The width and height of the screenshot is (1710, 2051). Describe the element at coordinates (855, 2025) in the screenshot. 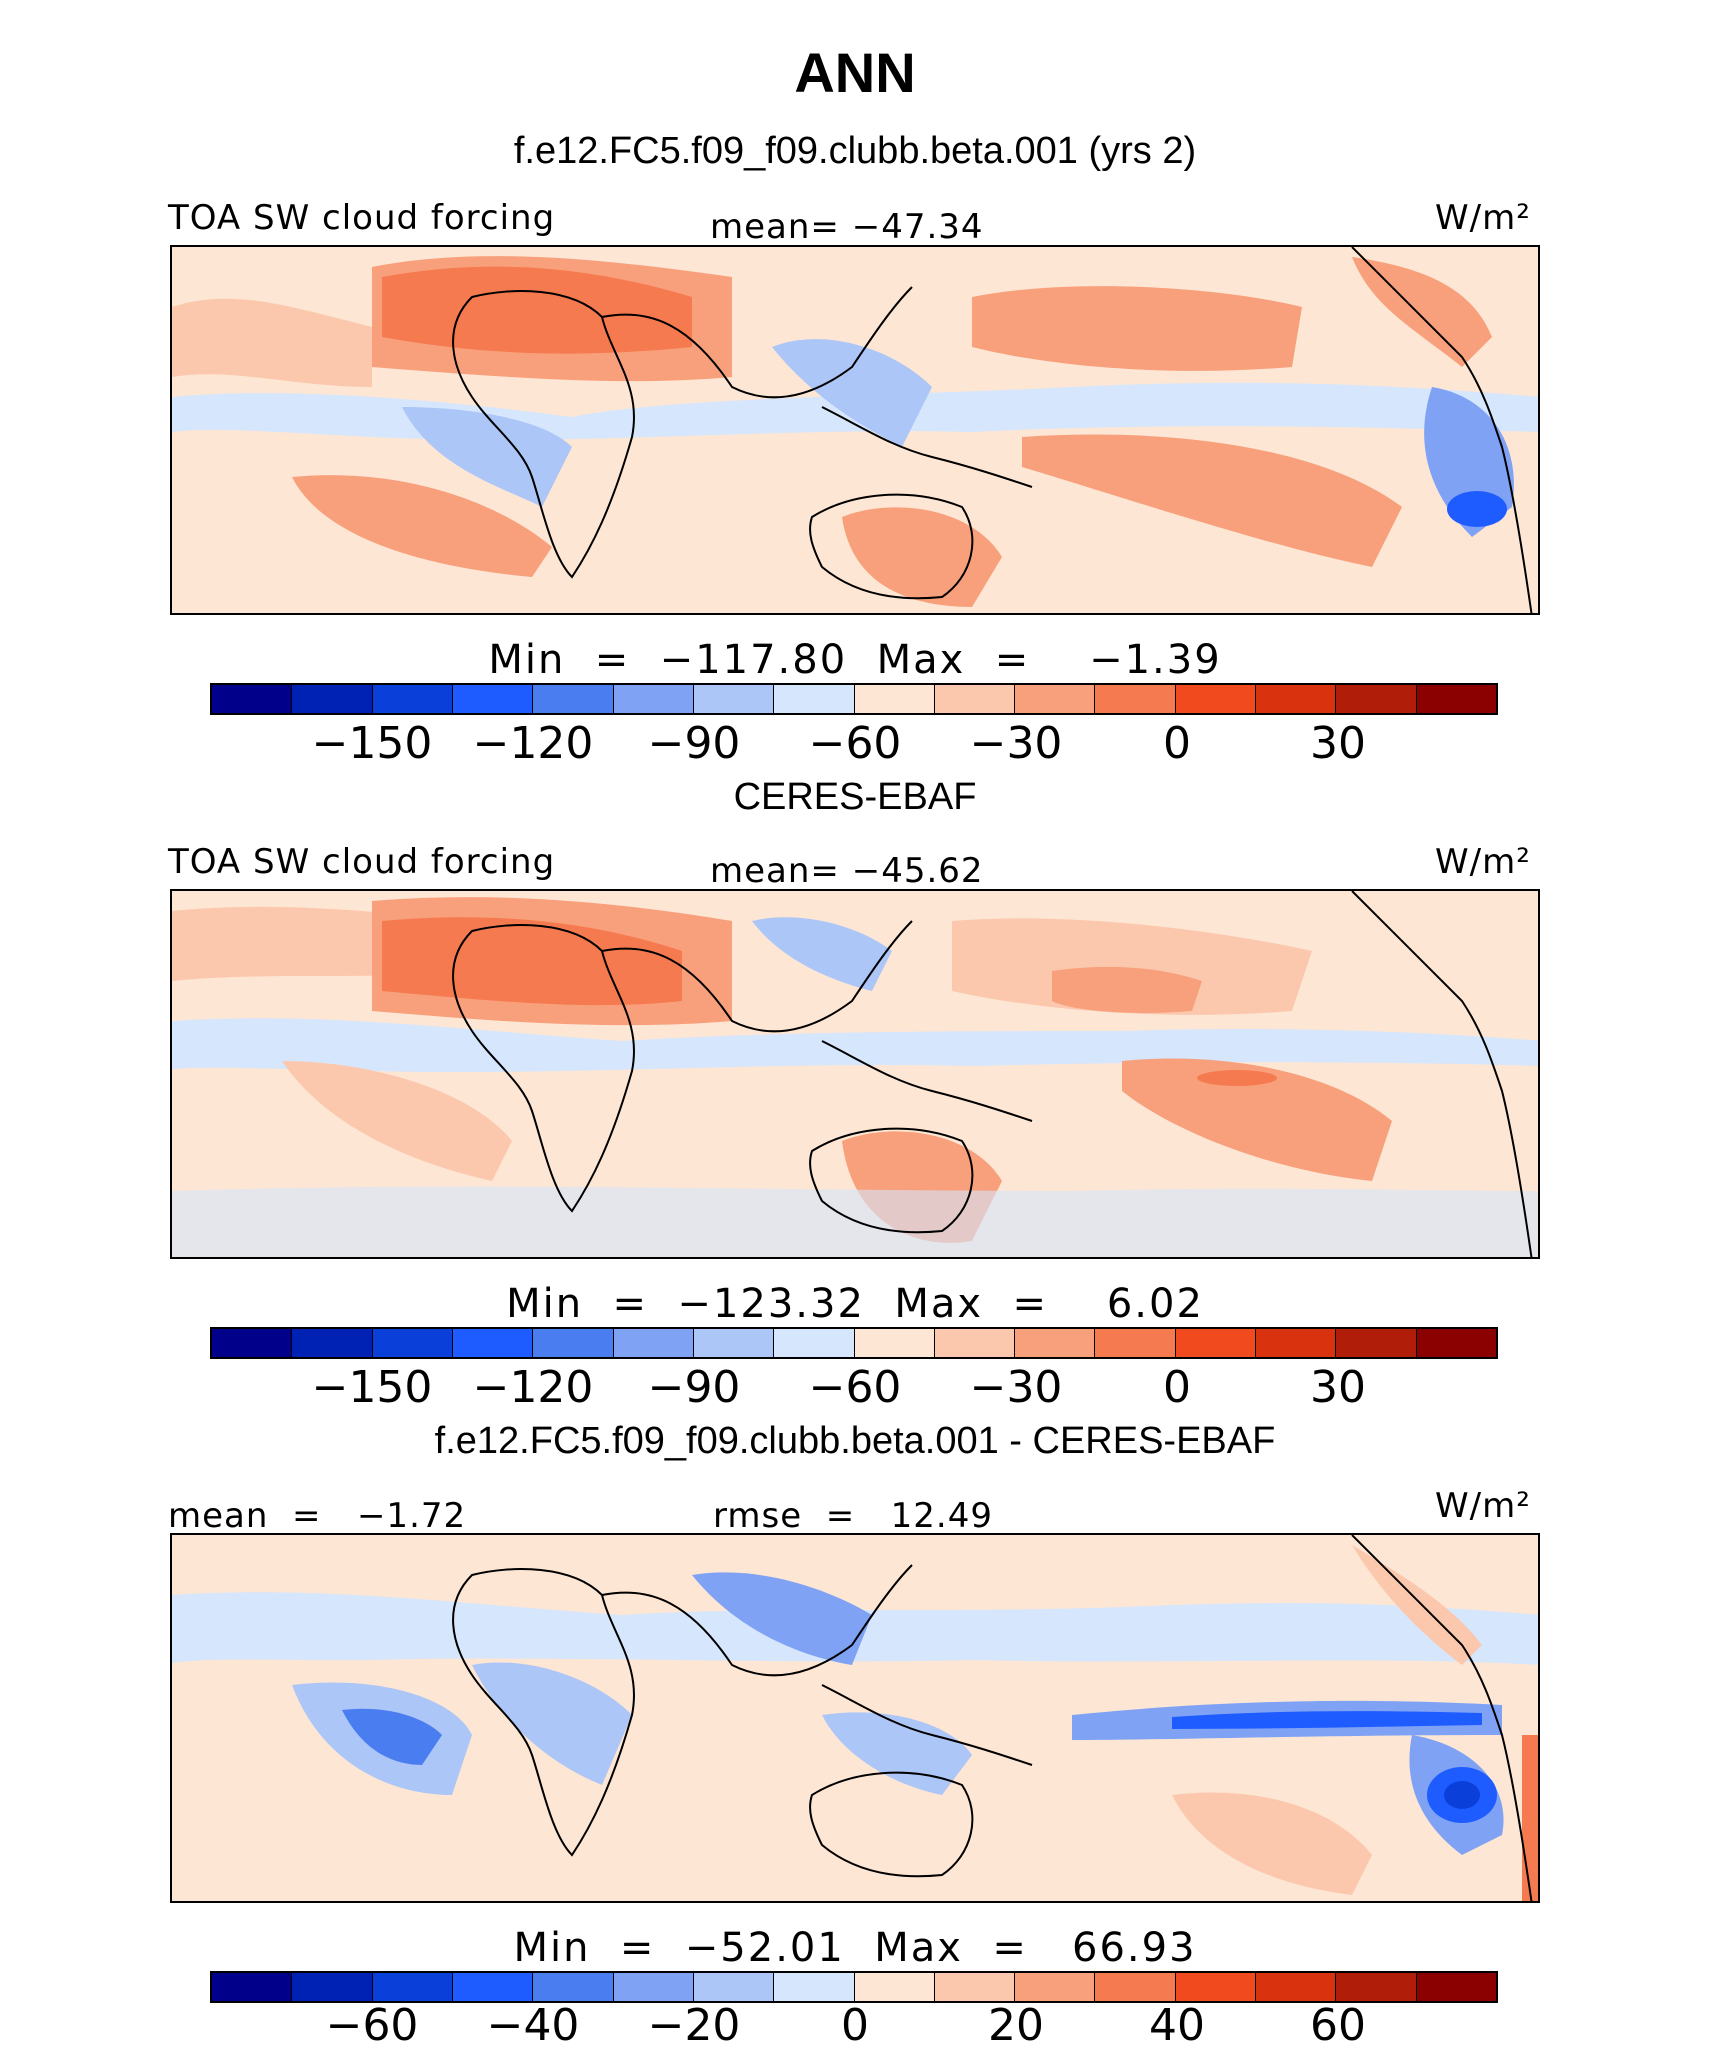

I see `panel-3-tick-label: 0` at that location.